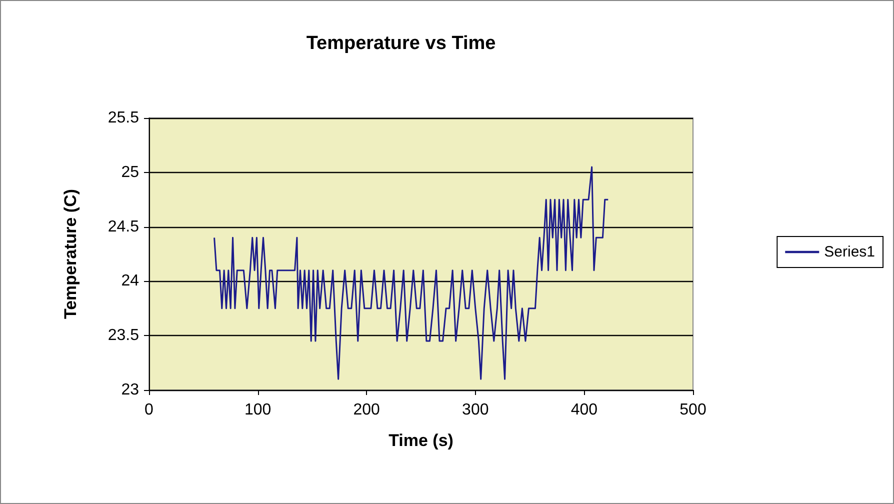  Describe the element at coordinates (124, 335) in the screenshot. I see `y-tick-label: 23.5` at that location.